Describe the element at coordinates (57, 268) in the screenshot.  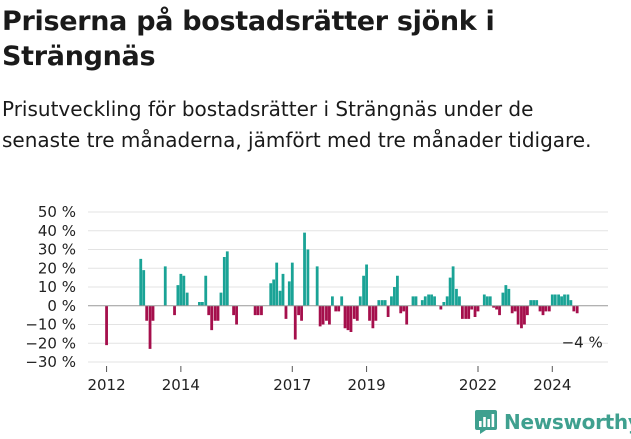
I see `y-tick-label: 20 %` at that location.